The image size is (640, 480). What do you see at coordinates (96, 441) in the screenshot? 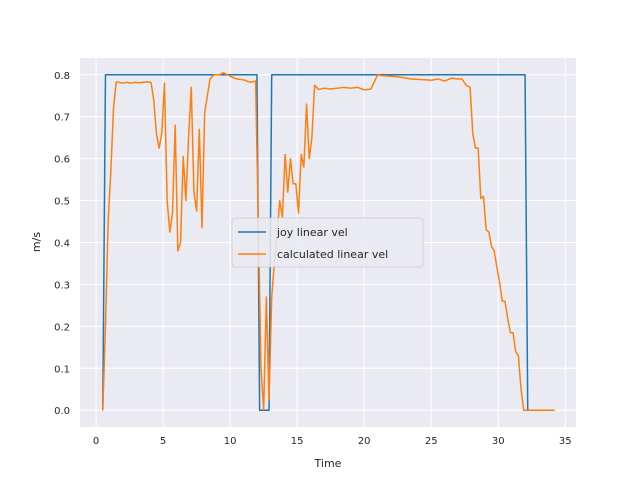
I see `x-tick-label: 0` at bounding box center [96, 441].